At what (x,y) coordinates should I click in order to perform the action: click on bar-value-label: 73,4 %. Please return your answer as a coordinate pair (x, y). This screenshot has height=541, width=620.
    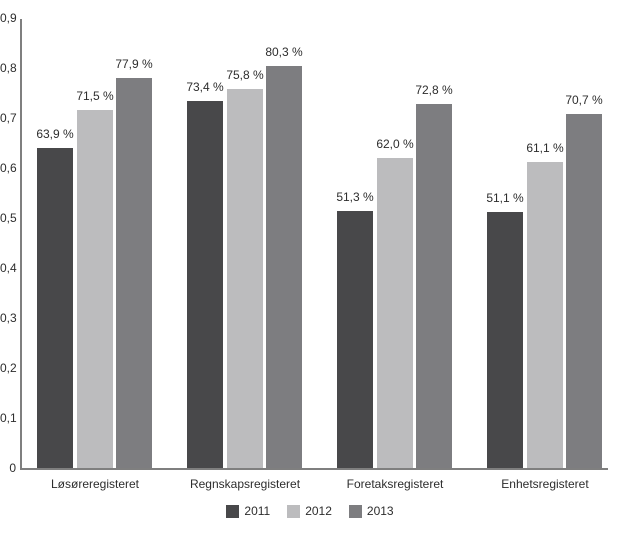
    Looking at the image, I should click on (205, 87).